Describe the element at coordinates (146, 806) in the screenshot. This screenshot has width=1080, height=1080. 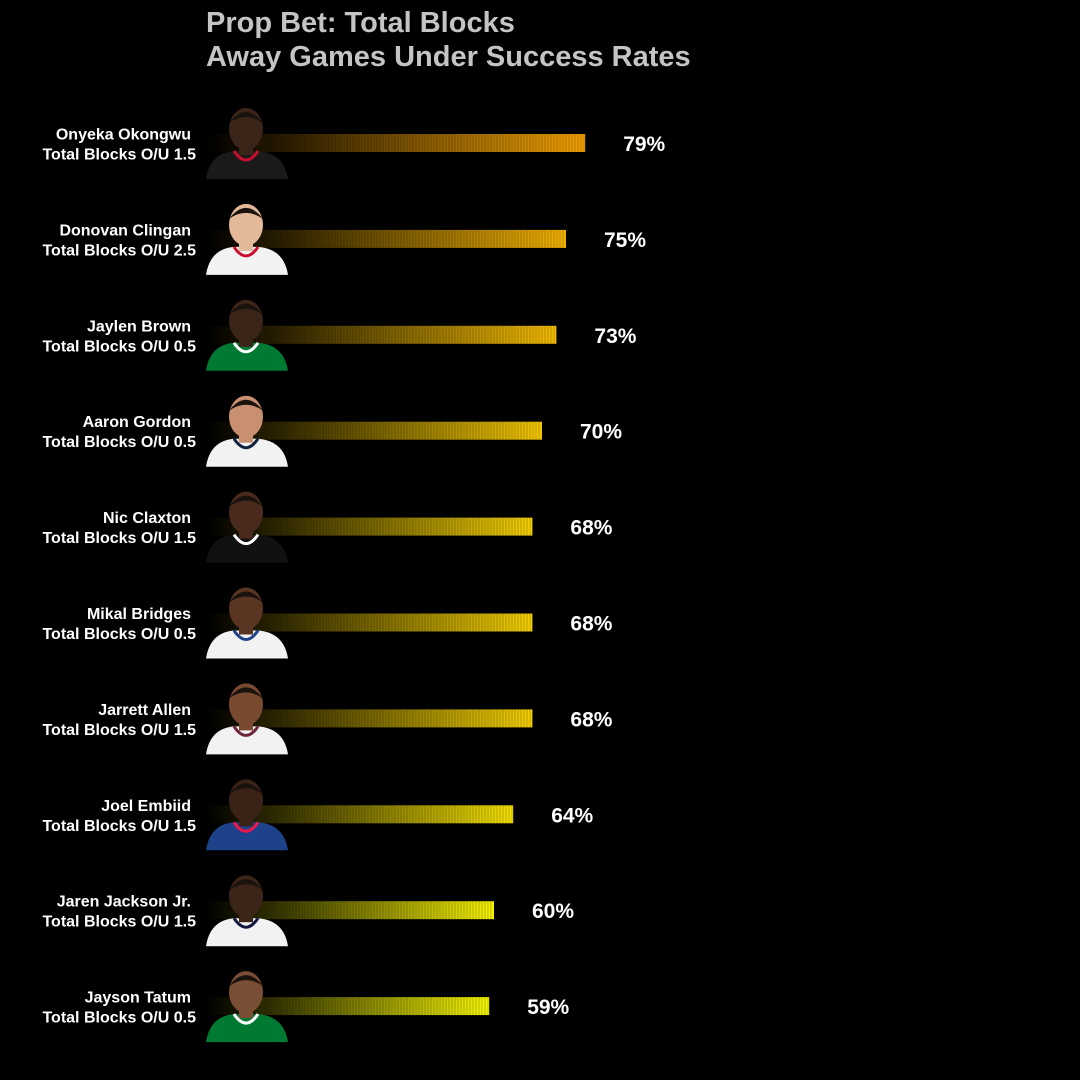
I see `player-name-label: Joel Embiid` at that location.